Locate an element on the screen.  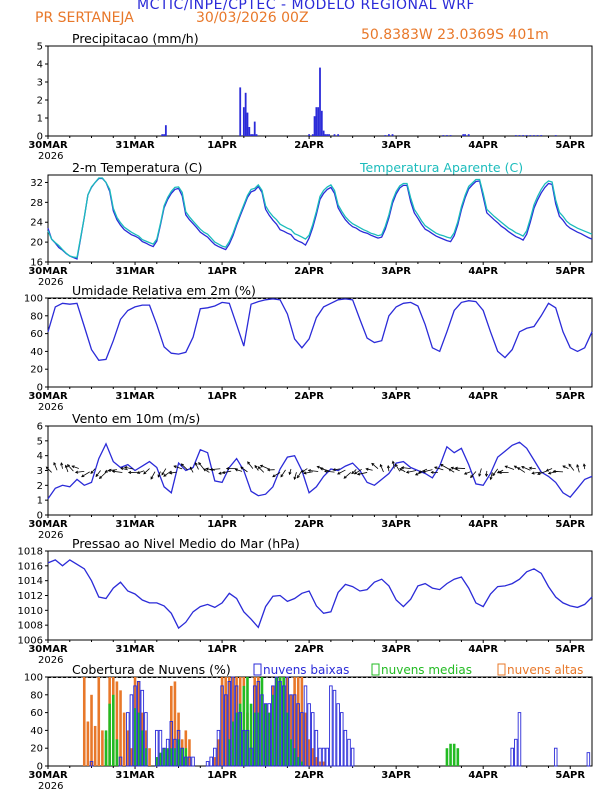
y-tick-label: 2 is located at coordinates (40, 486).